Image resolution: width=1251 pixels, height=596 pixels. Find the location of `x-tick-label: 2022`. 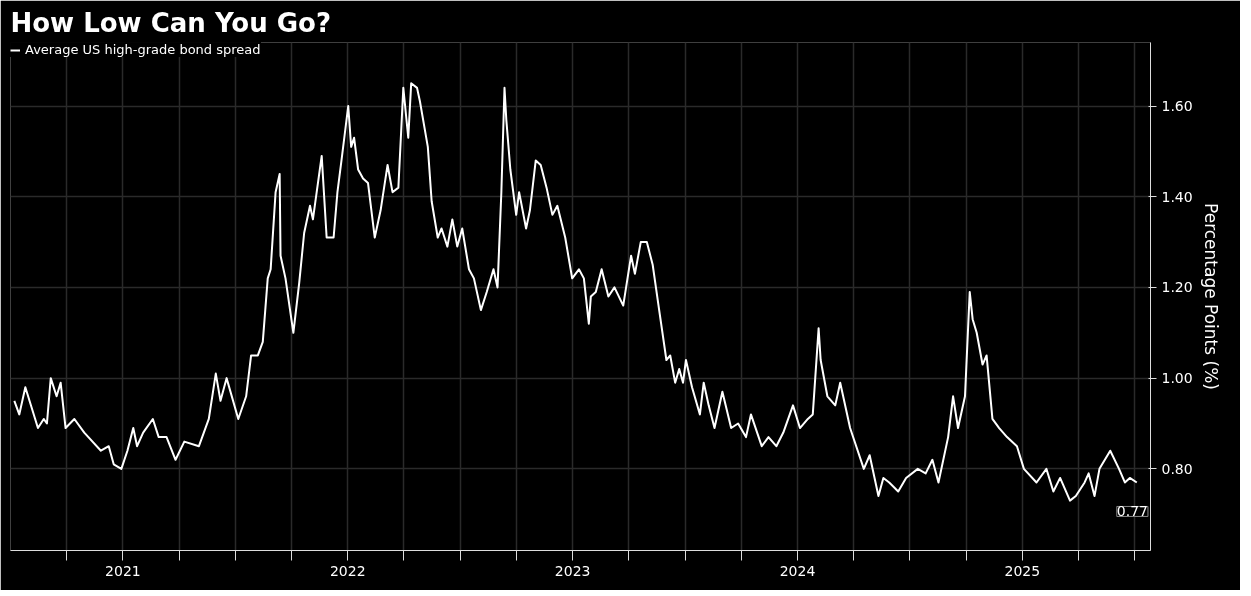

x-tick-label: 2022 is located at coordinates (347, 570).